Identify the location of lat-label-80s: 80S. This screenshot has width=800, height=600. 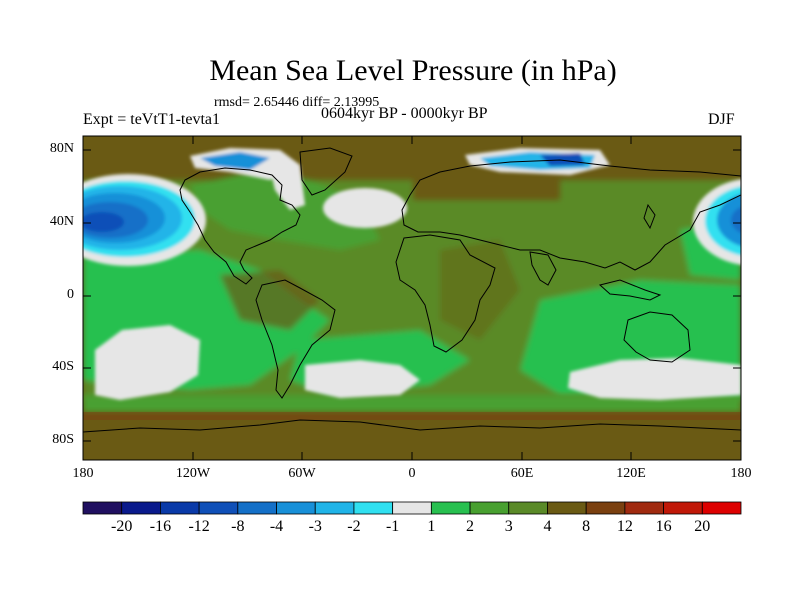
(63, 439).